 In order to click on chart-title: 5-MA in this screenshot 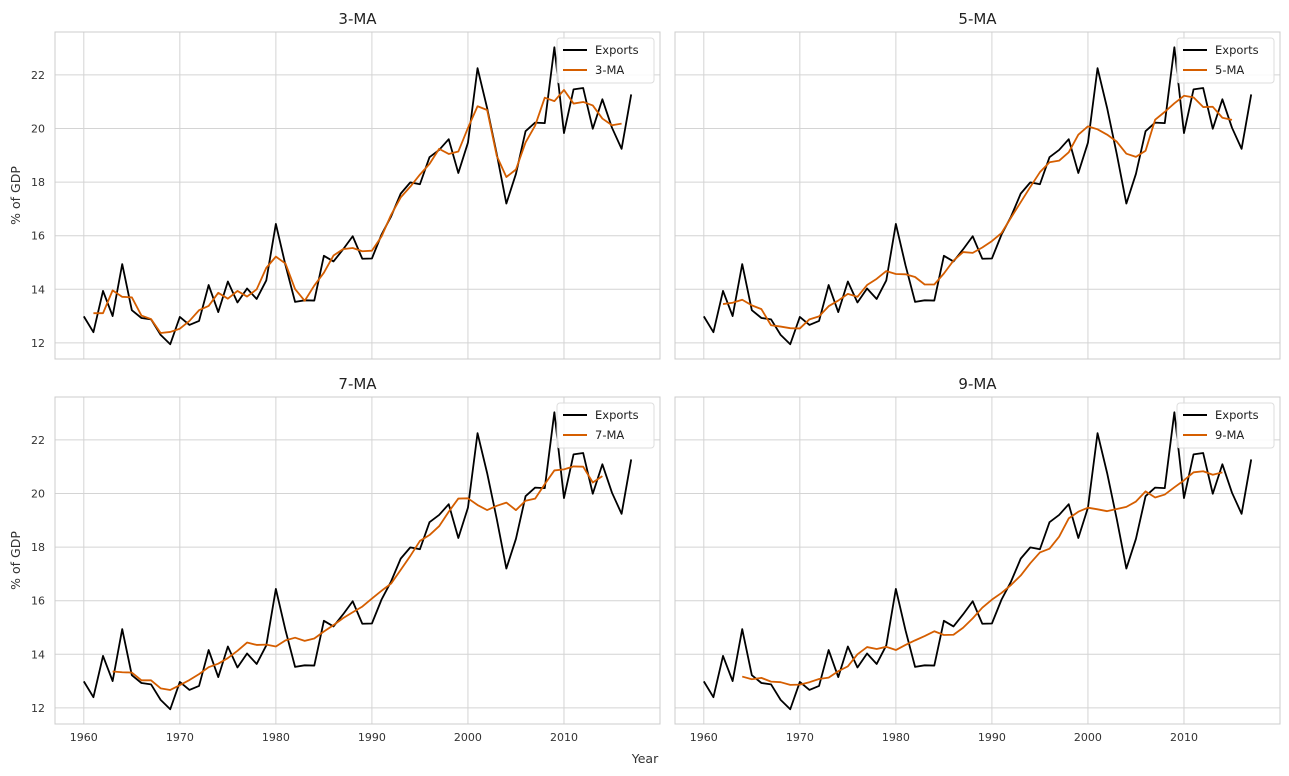, I will do `click(977, 19)`.